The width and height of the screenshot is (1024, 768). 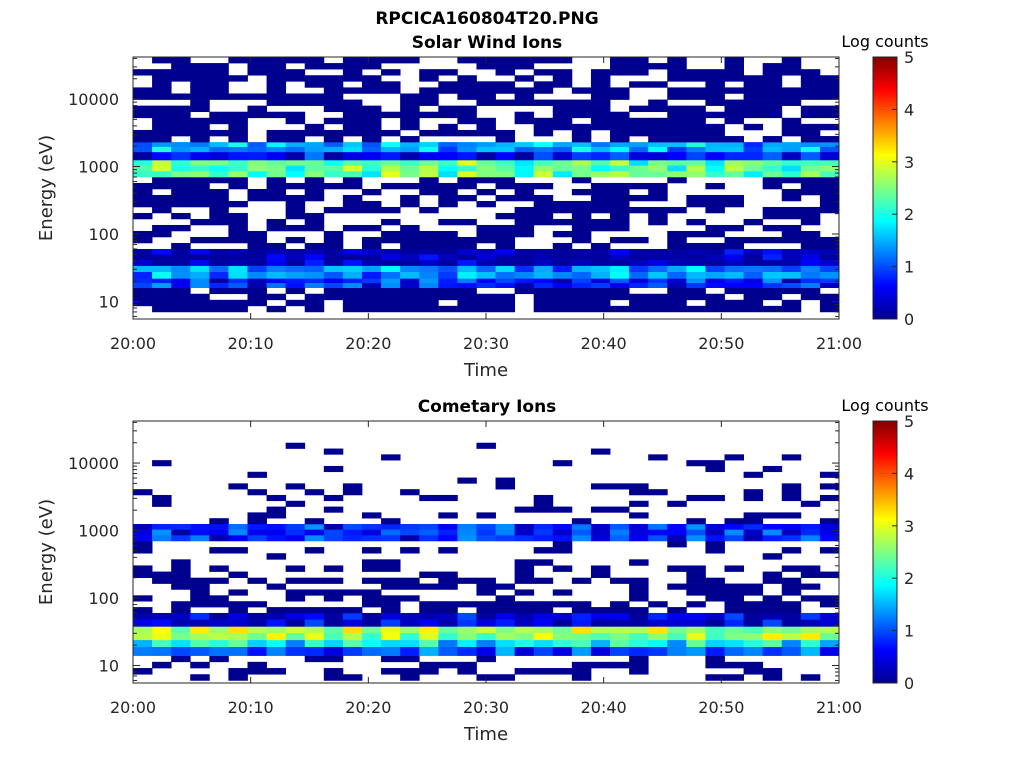 I want to click on y-tick-label: 100, so click(x=103, y=234).